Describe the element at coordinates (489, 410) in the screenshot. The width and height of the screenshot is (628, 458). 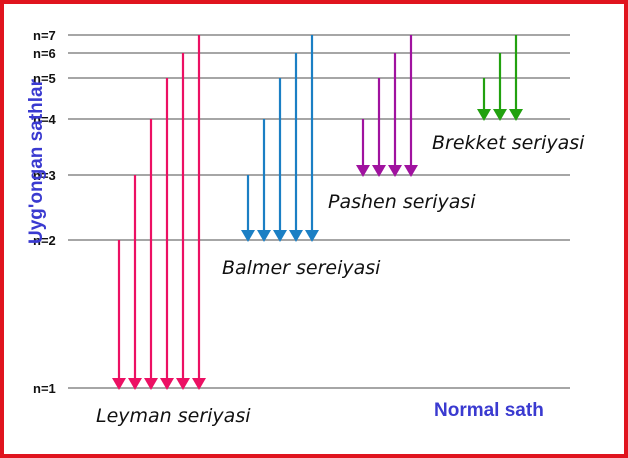
I see `ground-level-label: Normal sath` at that location.